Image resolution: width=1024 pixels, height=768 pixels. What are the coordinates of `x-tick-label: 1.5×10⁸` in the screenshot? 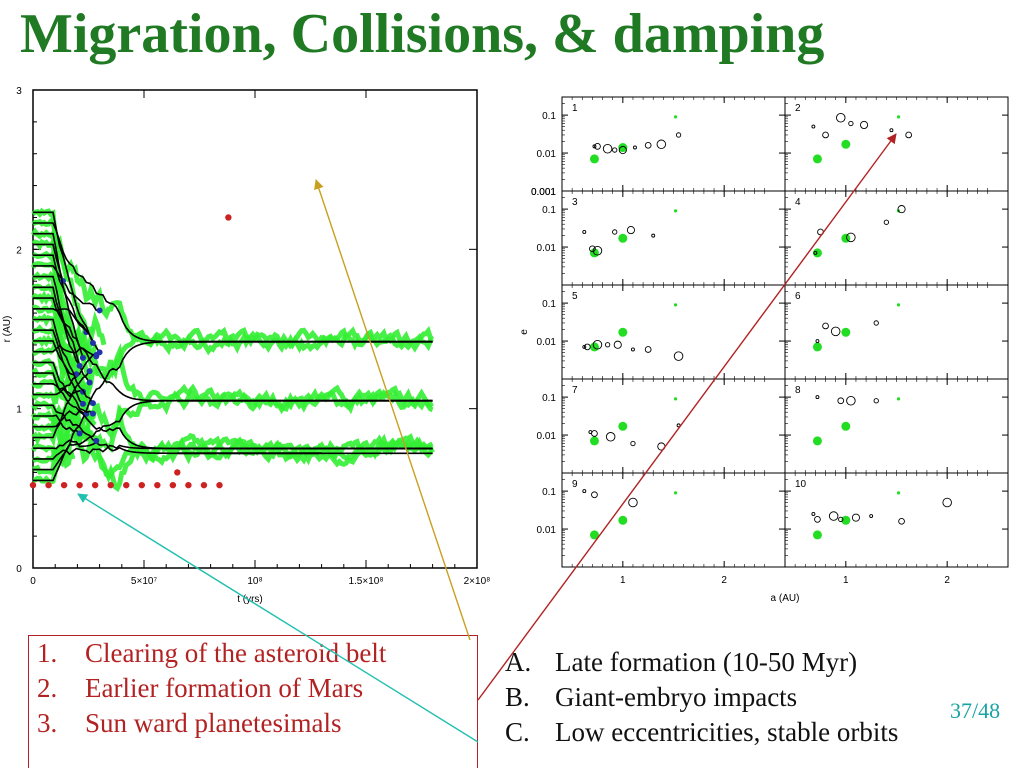 It's located at (365, 581).